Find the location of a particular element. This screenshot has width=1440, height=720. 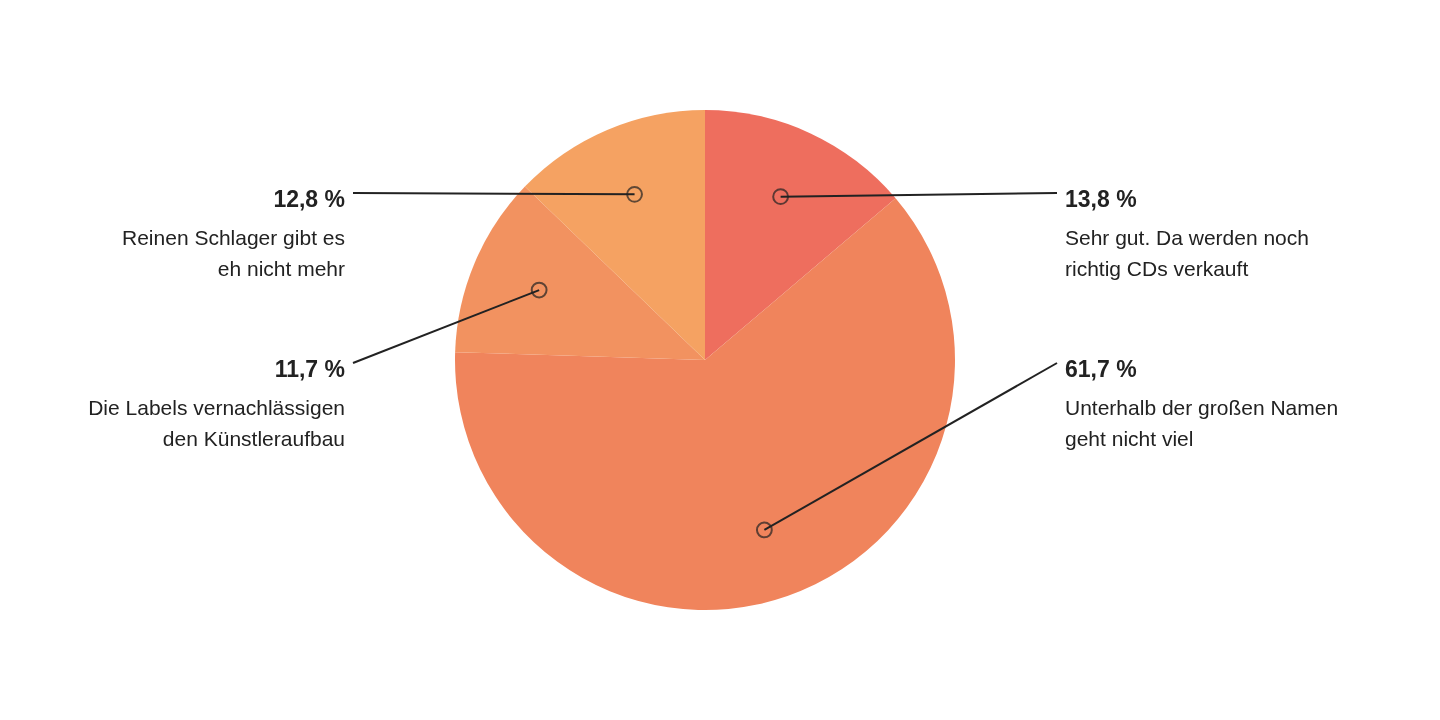

data-label: 11,7 % is located at coordinates (309, 369).